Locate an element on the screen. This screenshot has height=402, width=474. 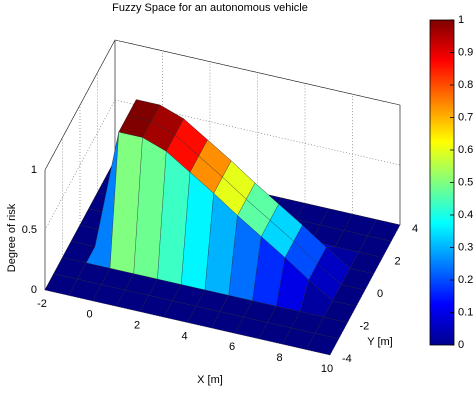
y-tick-label: 4 is located at coordinates (415, 229).